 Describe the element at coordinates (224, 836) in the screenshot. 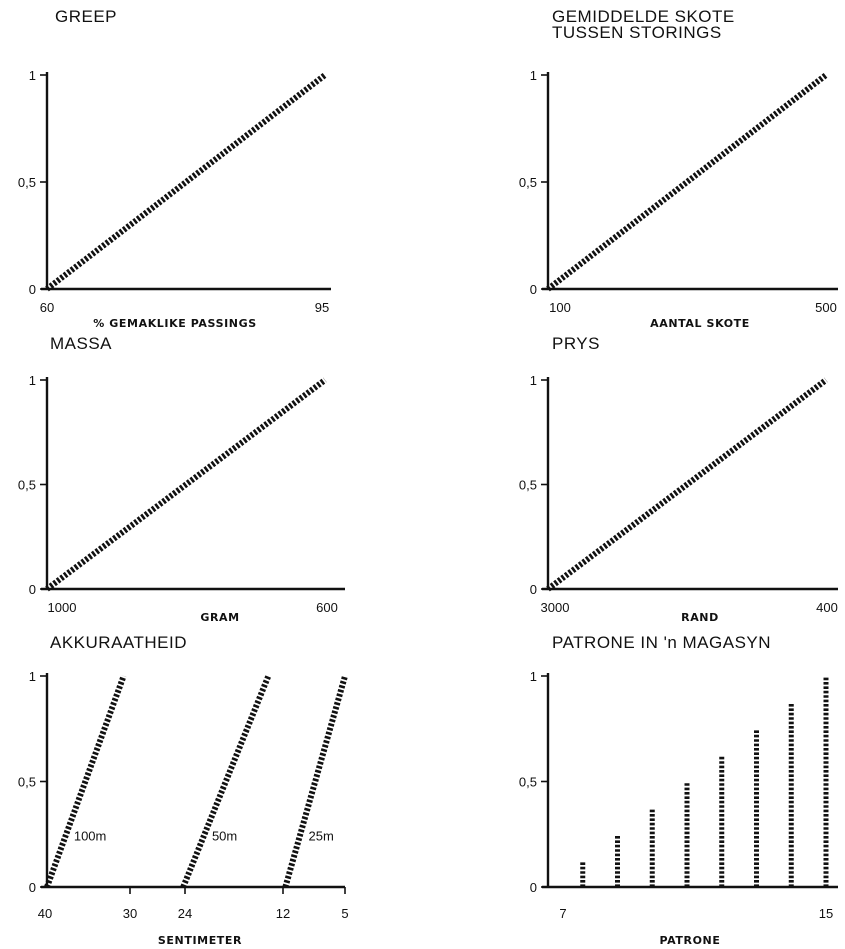

I see `series-label: 50m` at that location.